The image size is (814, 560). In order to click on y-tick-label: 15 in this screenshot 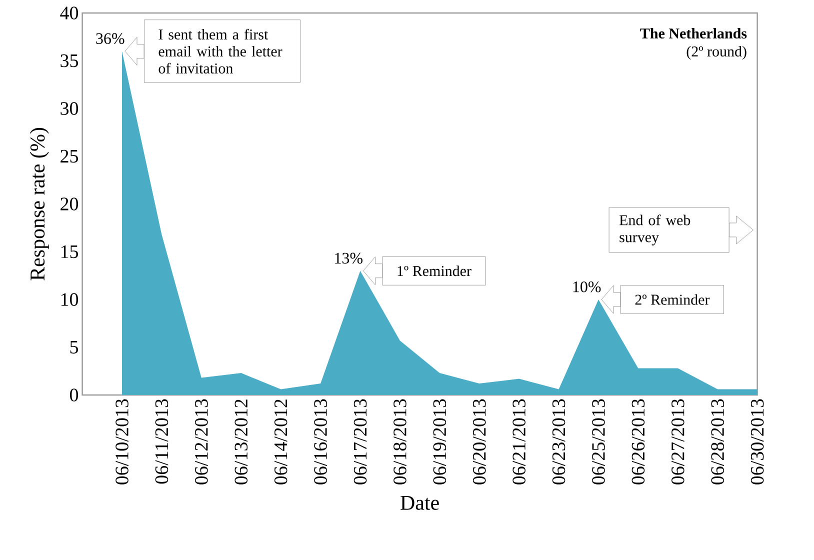, I will do `click(69, 251)`.